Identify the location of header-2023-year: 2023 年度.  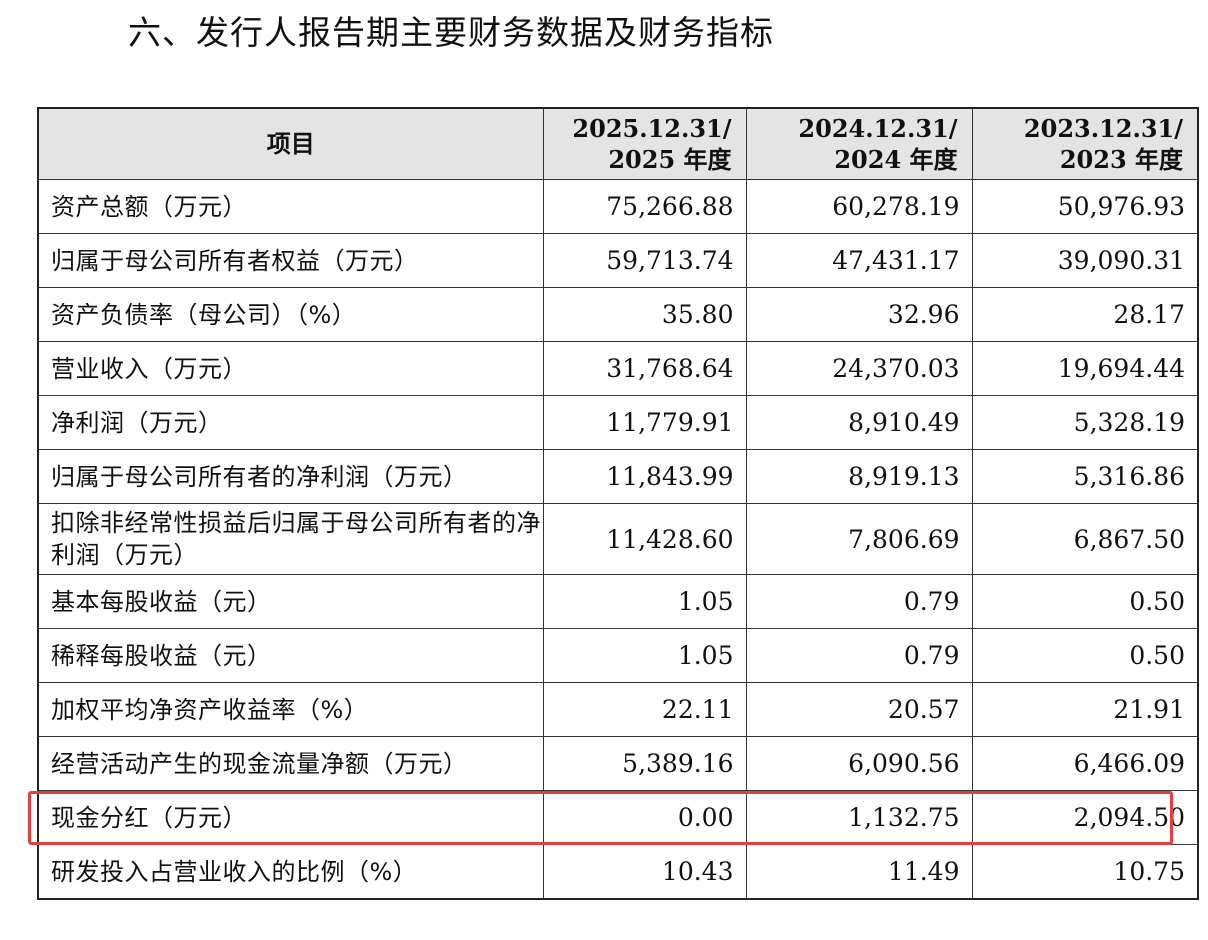
(1121, 159).